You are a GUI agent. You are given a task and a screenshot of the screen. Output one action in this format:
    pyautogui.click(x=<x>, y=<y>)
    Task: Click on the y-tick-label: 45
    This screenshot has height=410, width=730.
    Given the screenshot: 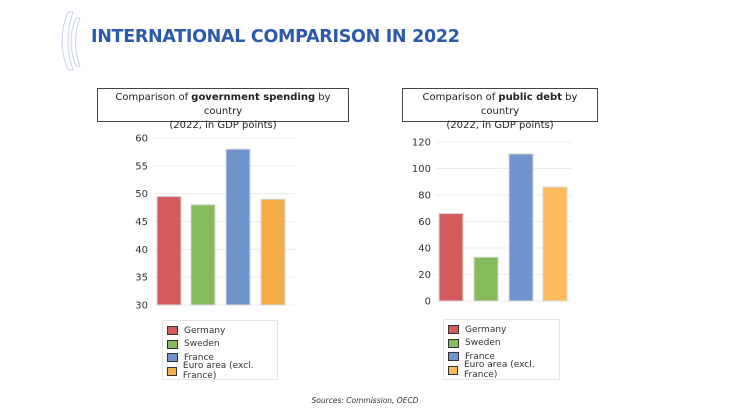 What is the action you would take?
    pyautogui.click(x=141, y=222)
    